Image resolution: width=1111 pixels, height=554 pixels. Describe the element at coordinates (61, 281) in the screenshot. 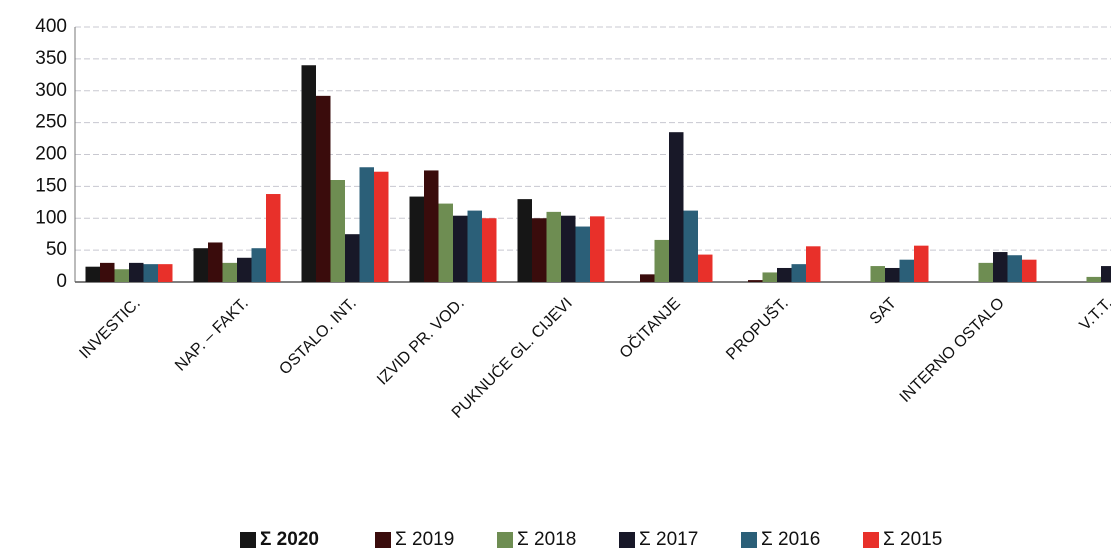

I see `y-tick-label: 0` at that location.